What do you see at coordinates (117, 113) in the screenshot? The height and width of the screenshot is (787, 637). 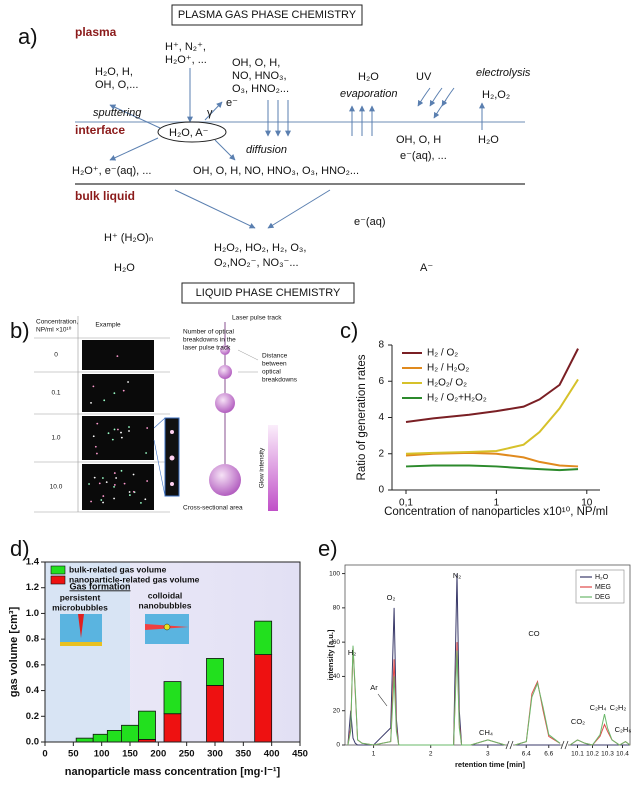 I see `chem-text: sputtering` at bounding box center [117, 113].